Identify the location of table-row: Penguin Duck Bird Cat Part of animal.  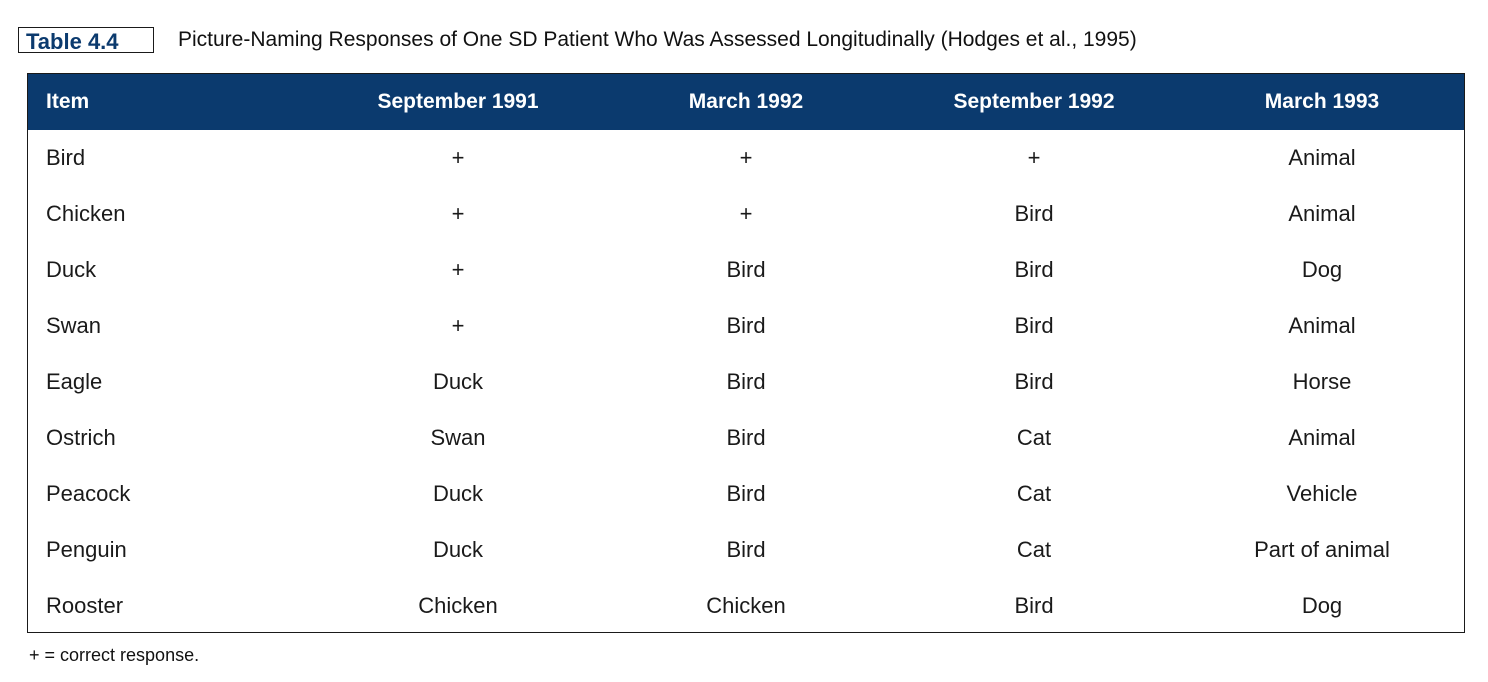
(746, 550).